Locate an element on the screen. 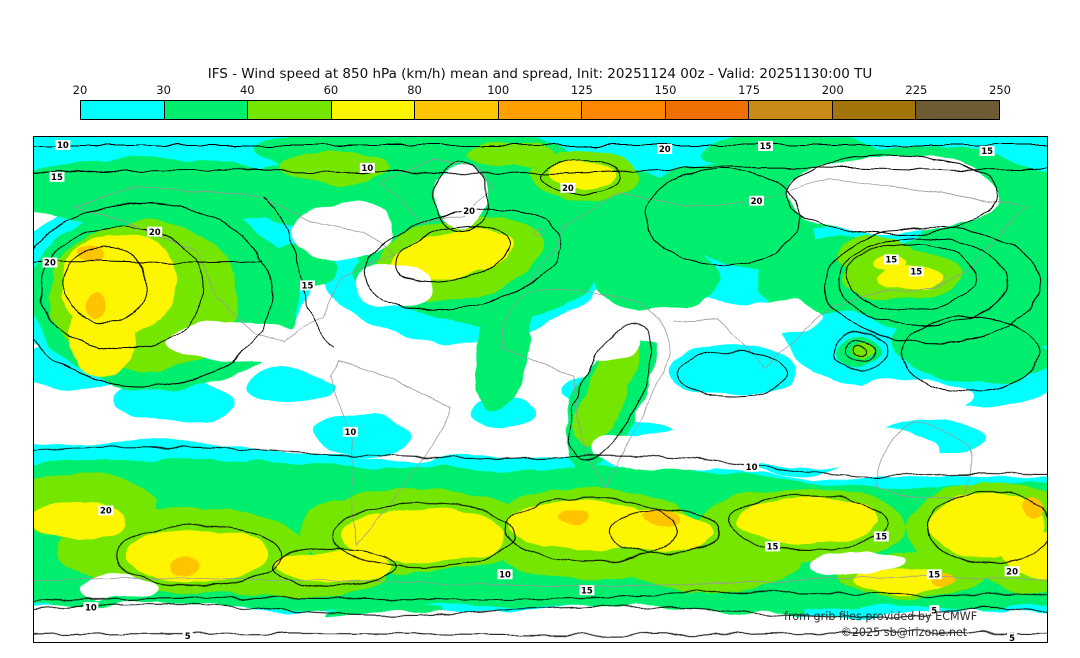  colorbar-tick-label: 40 is located at coordinates (247, 90).